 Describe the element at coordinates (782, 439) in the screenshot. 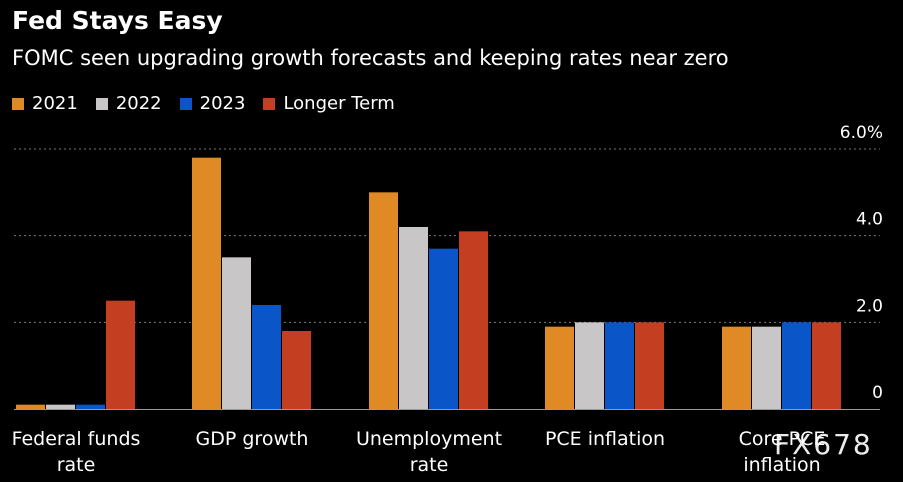

I see `x-category-label: Core PCE` at that location.